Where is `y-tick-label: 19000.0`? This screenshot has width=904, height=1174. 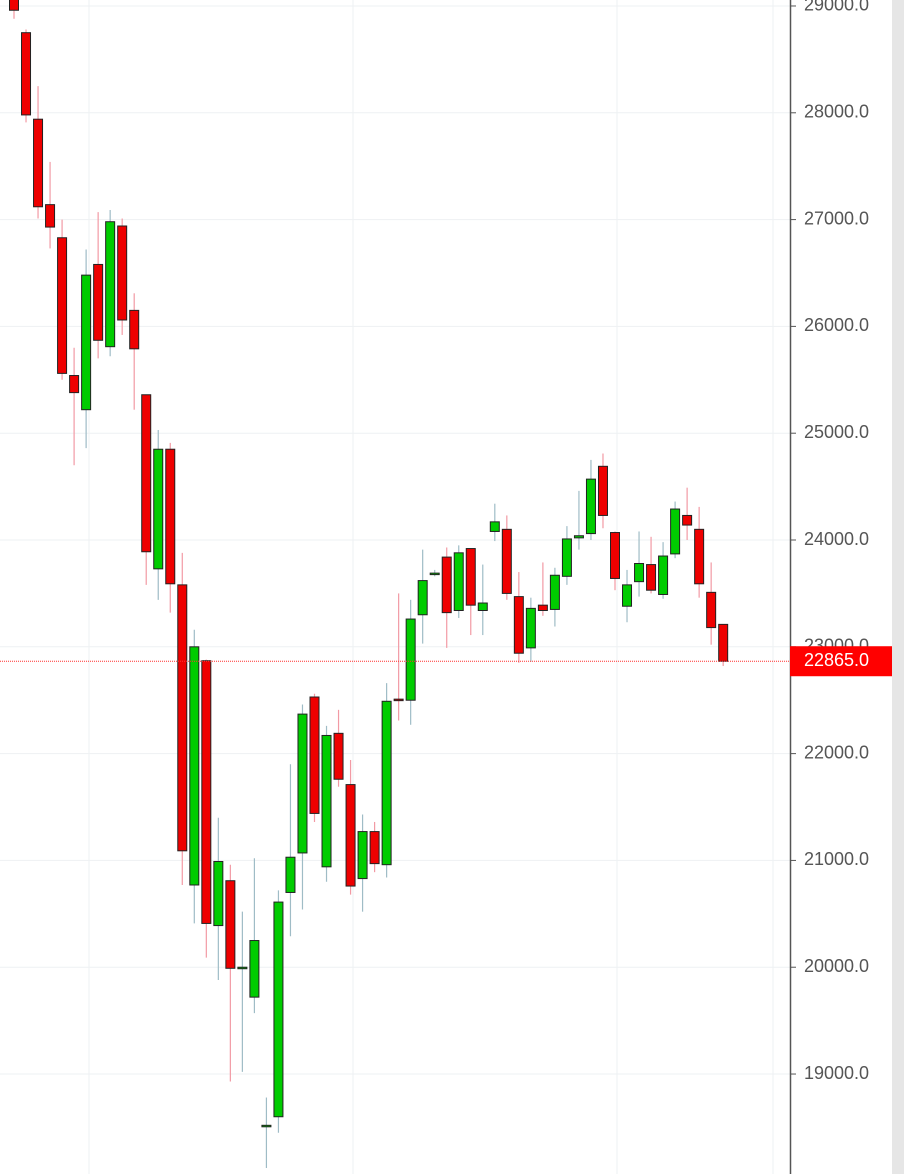
y-tick-label: 19000.0 is located at coordinates (836, 1073).